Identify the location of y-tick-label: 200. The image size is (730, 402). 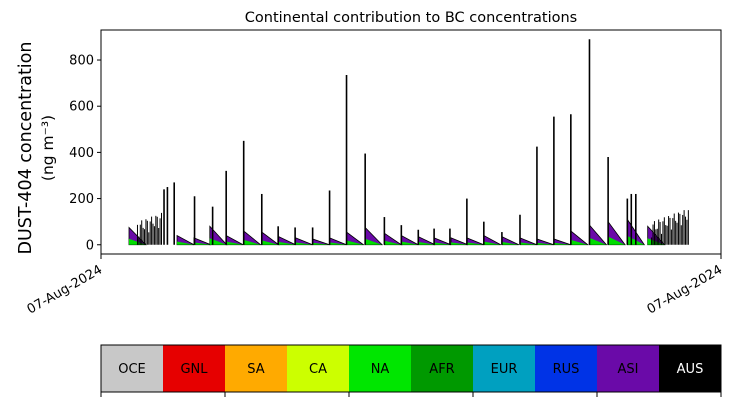
(81, 199).